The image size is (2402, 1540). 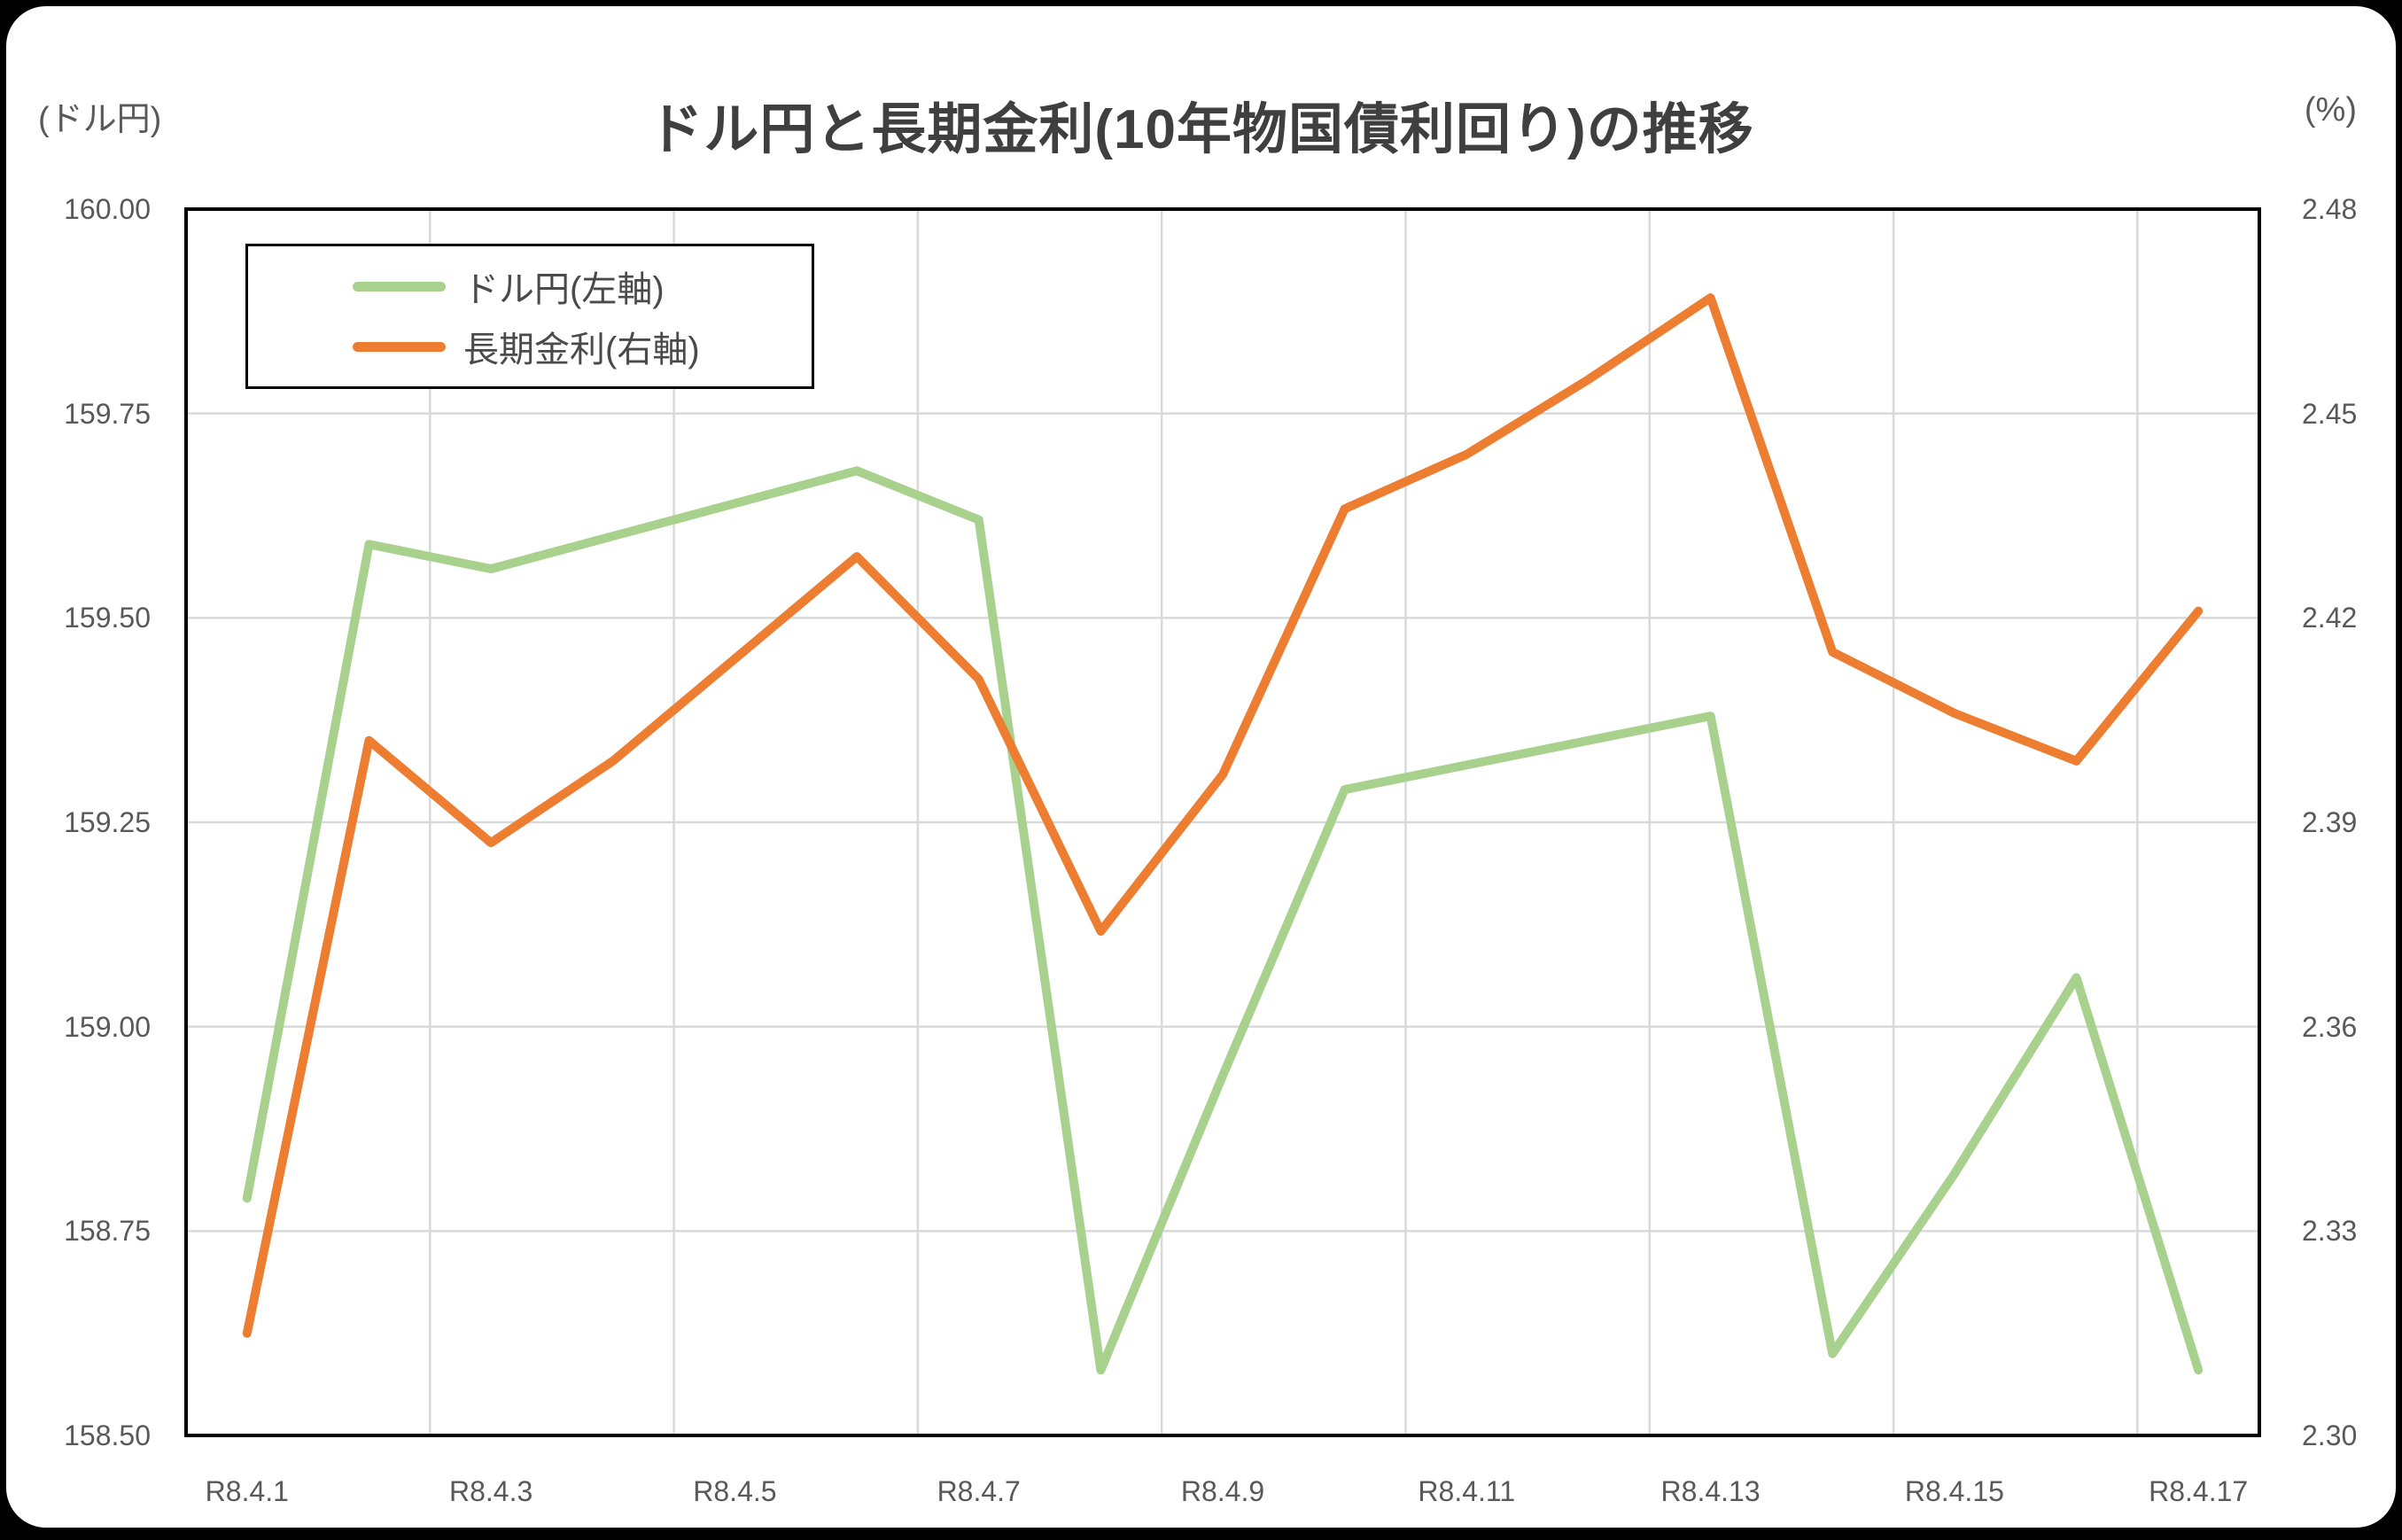 What do you see at coordinates (2352, 1435) in the screenshot?
I see `y-right-tick-label: 2.30` at bounding box center [2352, 1435].